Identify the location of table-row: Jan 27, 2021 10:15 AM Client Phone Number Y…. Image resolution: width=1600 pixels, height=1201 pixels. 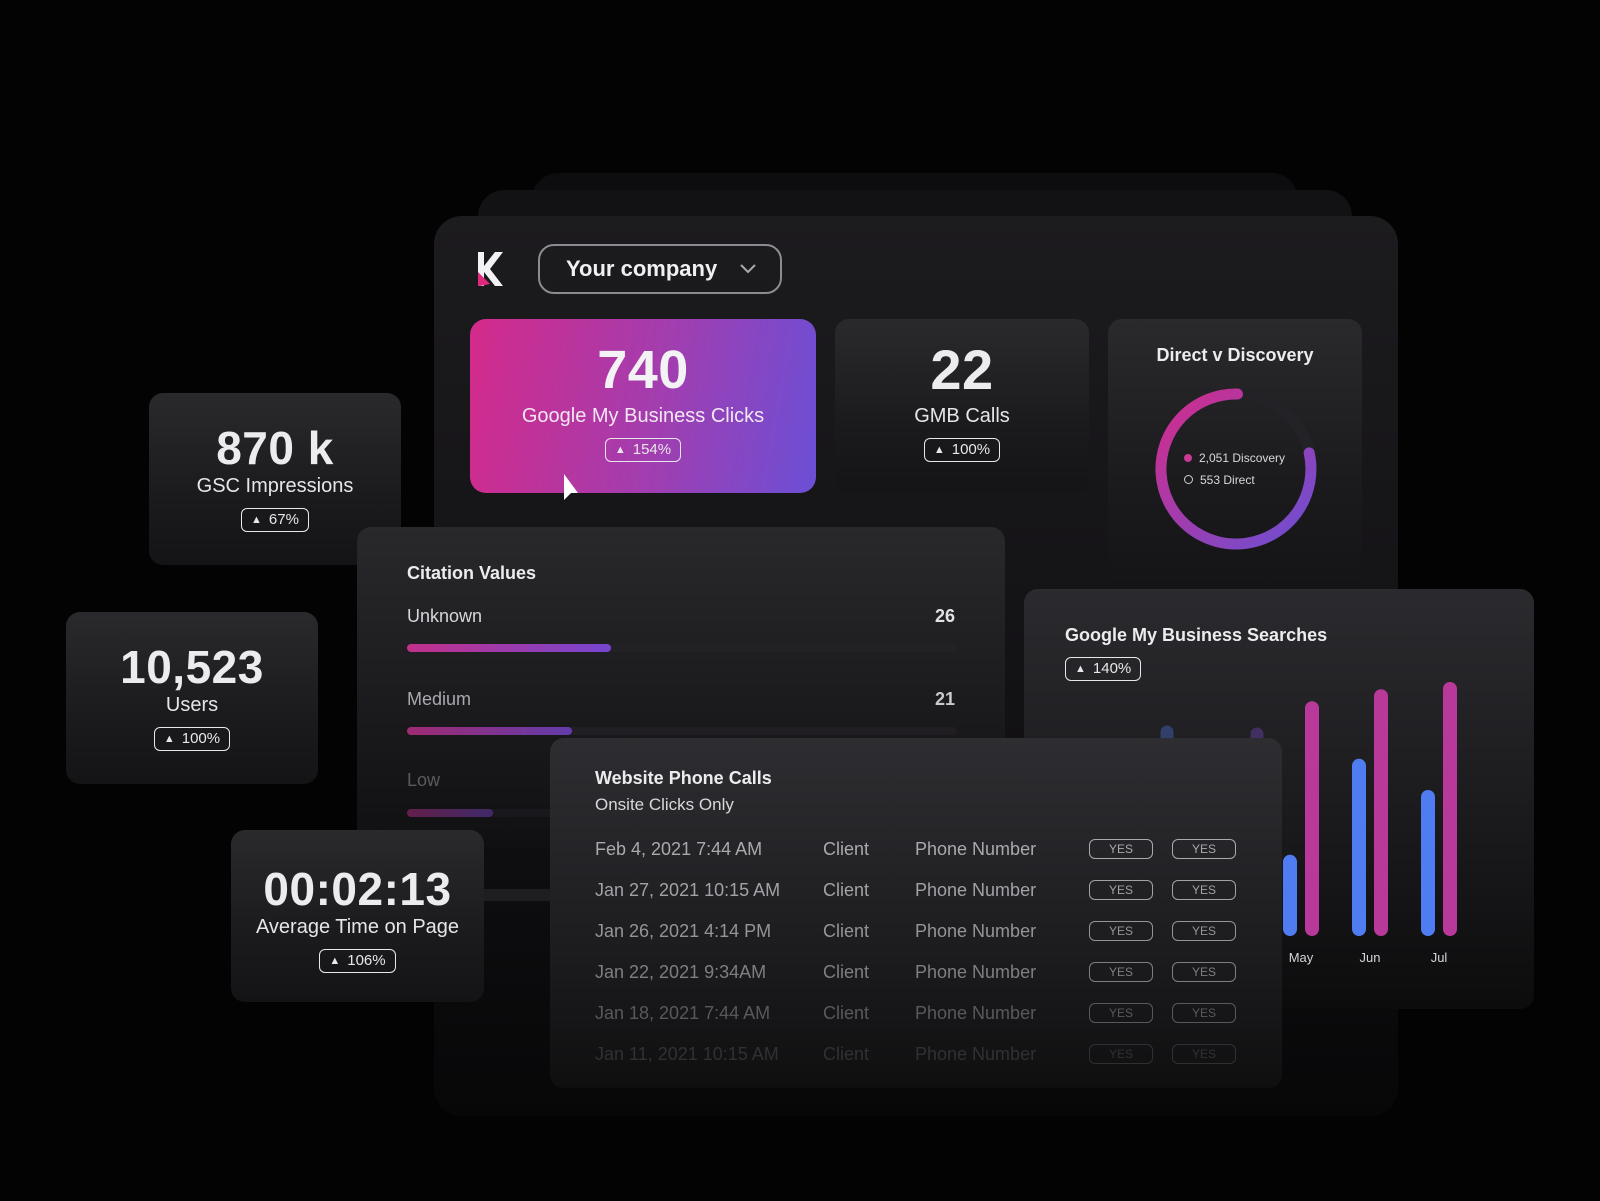
(925, 893).